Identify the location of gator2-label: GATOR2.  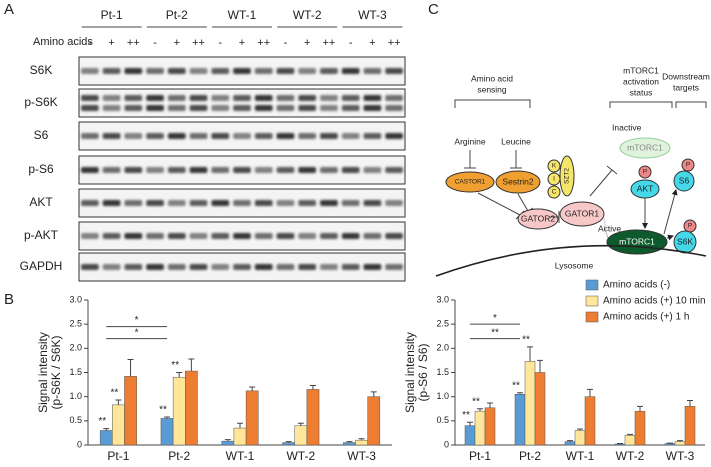
(538, 218).